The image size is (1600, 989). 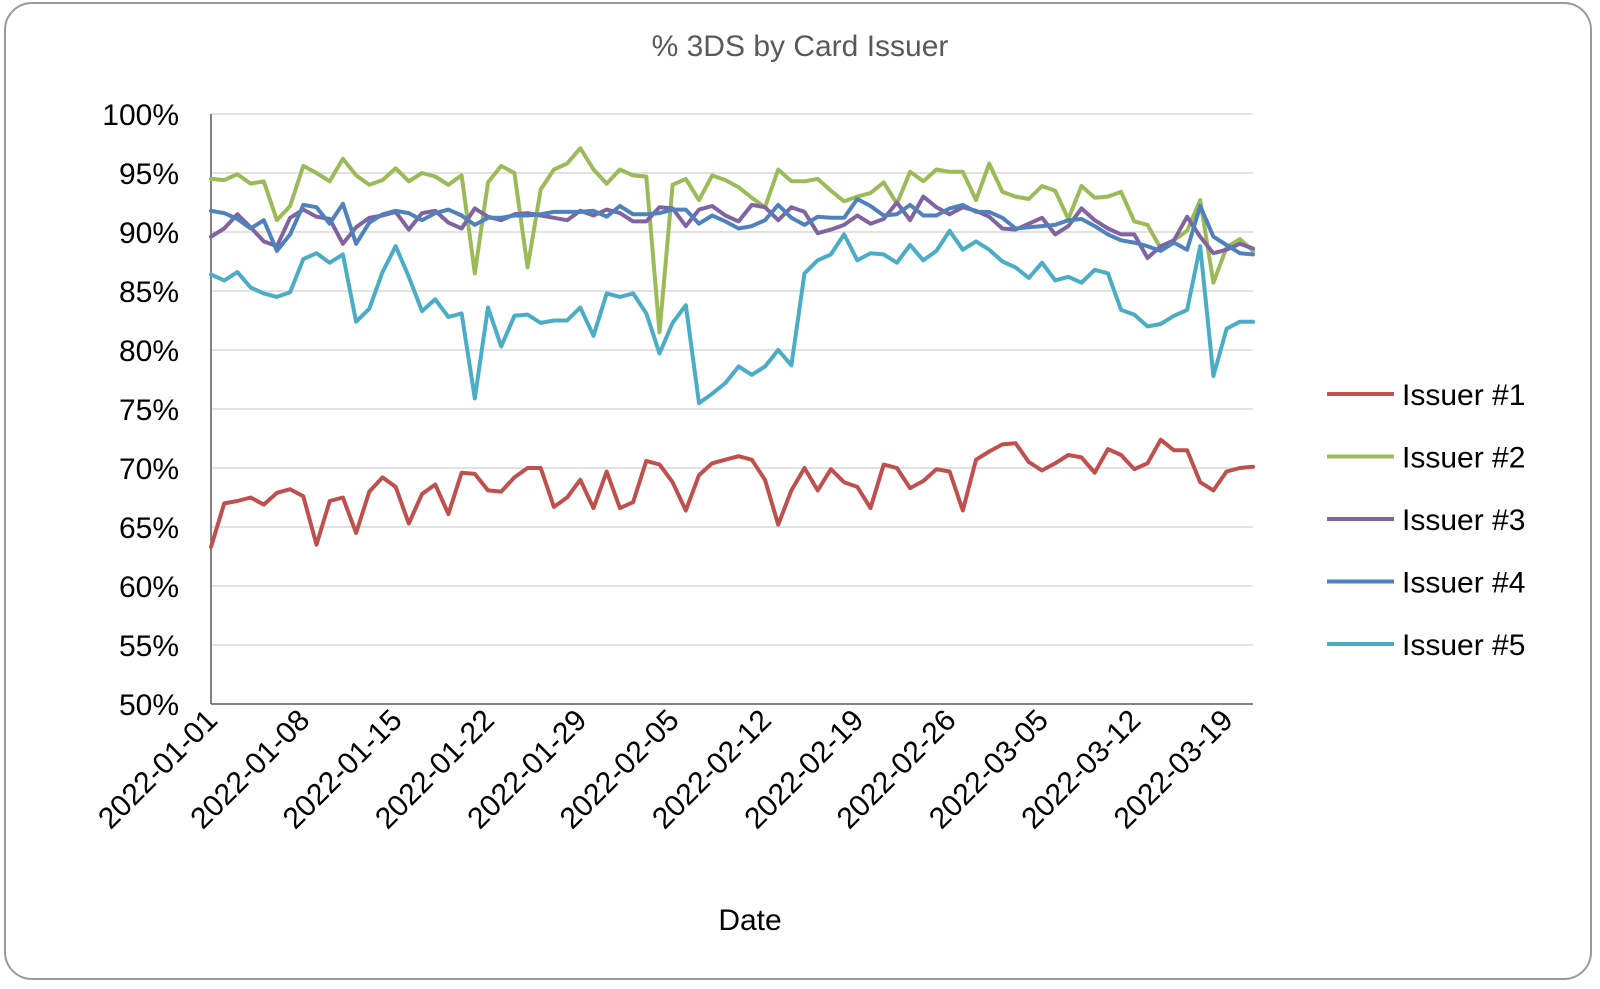 What do you see at coordinates (750, 920) in the screenshot?
I see `x-axis-label: Date` at bounding box center [750, 920].